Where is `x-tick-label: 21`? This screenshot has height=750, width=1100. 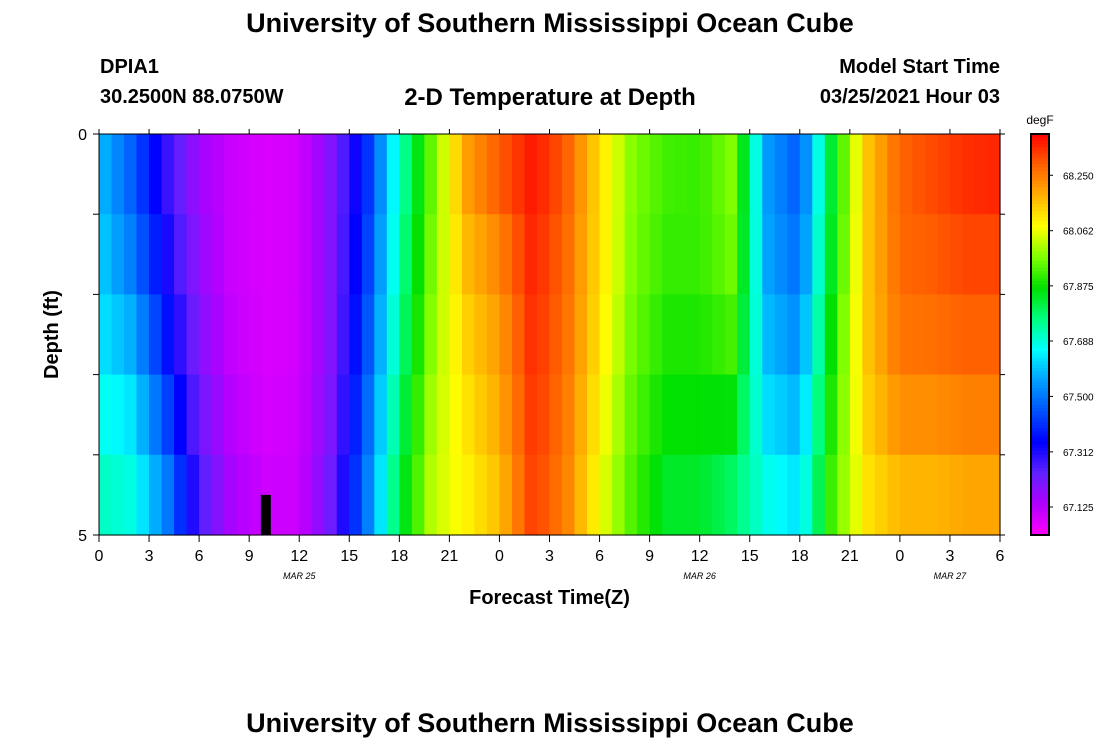
x-tick-label: 21 is located at coordinates (449, 556).